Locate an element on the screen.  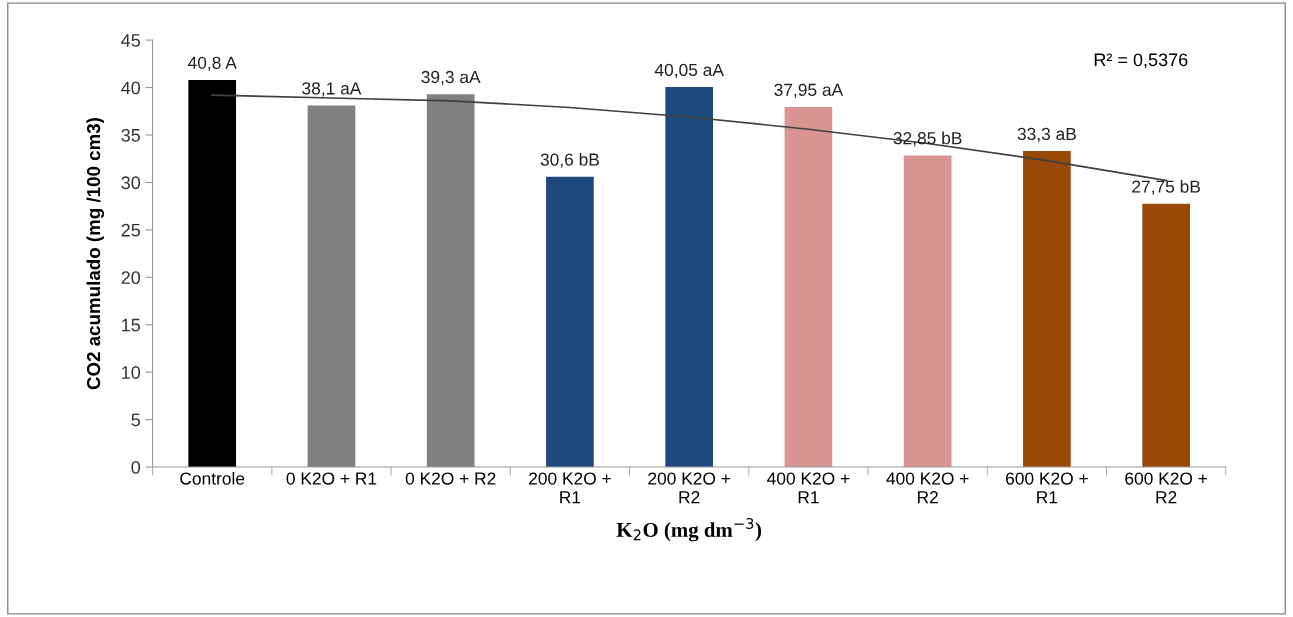
x-tick-label: 600 K2O + R2 is located at coordinates (1166, 488).